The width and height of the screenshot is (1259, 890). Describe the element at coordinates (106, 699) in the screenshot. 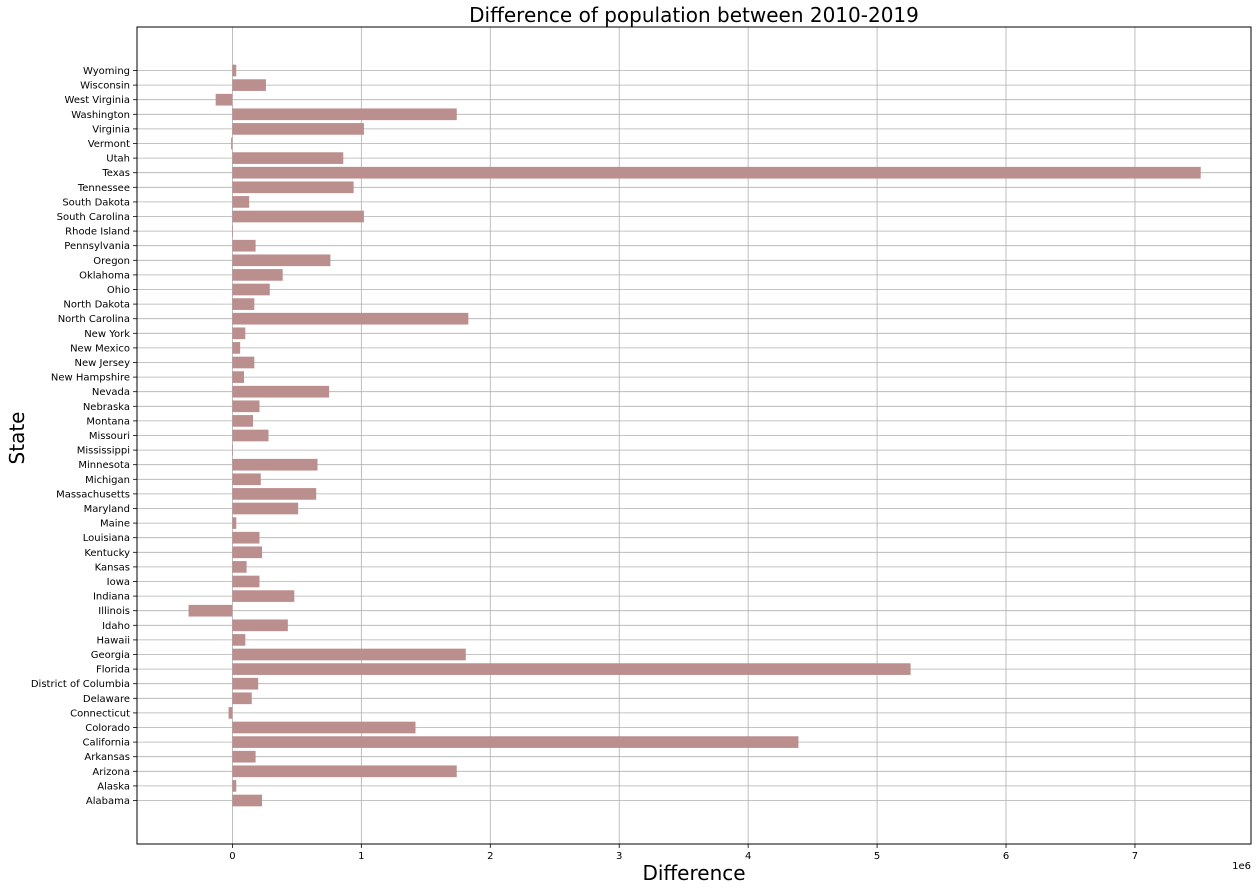

I see `y-tick-label: Delaware` at that location.